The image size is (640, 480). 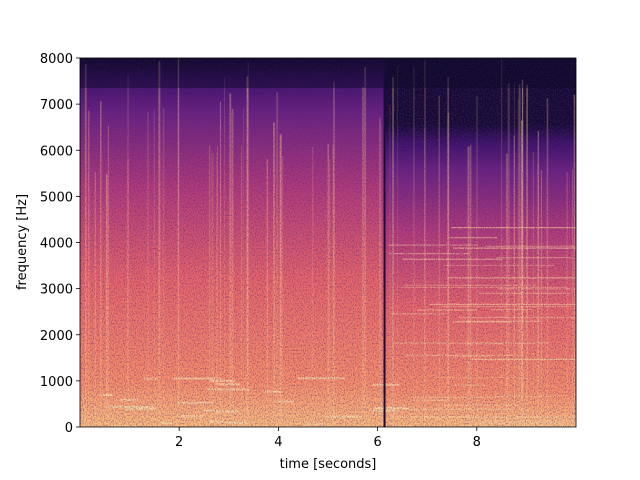 I want to click on y-tick-label: 1000, so click(x=56, y=382).